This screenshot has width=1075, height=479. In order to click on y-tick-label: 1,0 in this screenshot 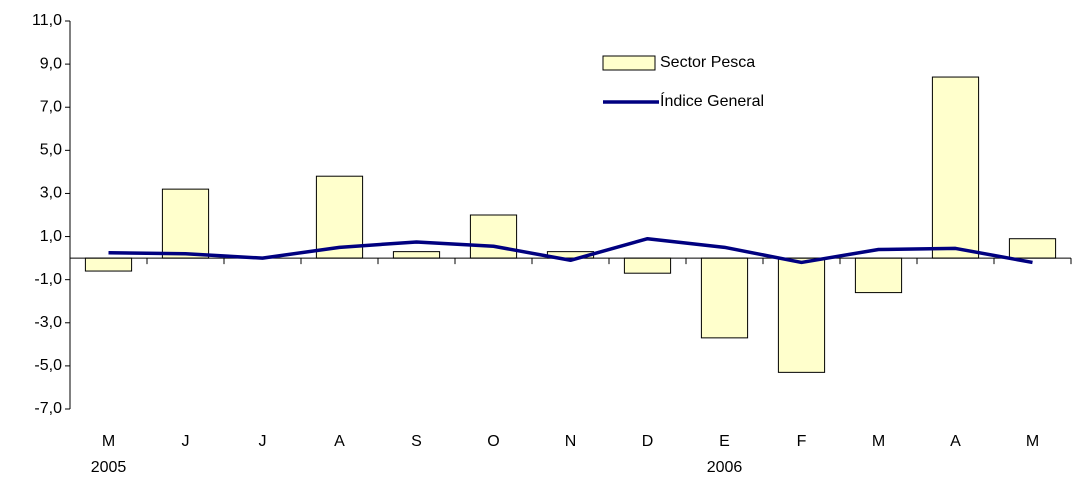, I will do `click(51, 236)`.